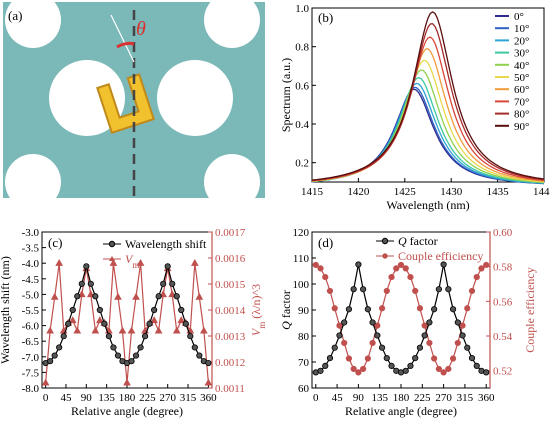 Image resolution: width=550 pixels, height=424 pixels. What do you see at coordinates (521, 29) in the screenshot?
I see `legend-label: 10°` at bounding box center [521, 29].